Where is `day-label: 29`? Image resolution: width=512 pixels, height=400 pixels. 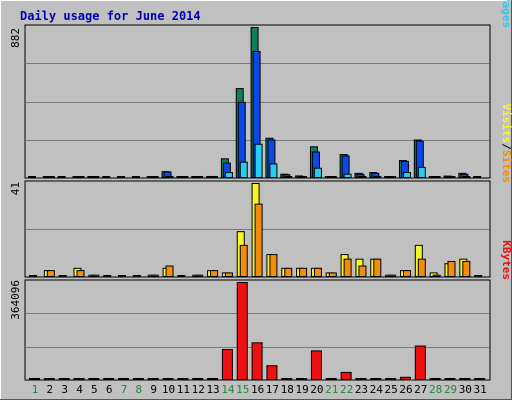
day-label: 29 is located at coordinates (450, 389).